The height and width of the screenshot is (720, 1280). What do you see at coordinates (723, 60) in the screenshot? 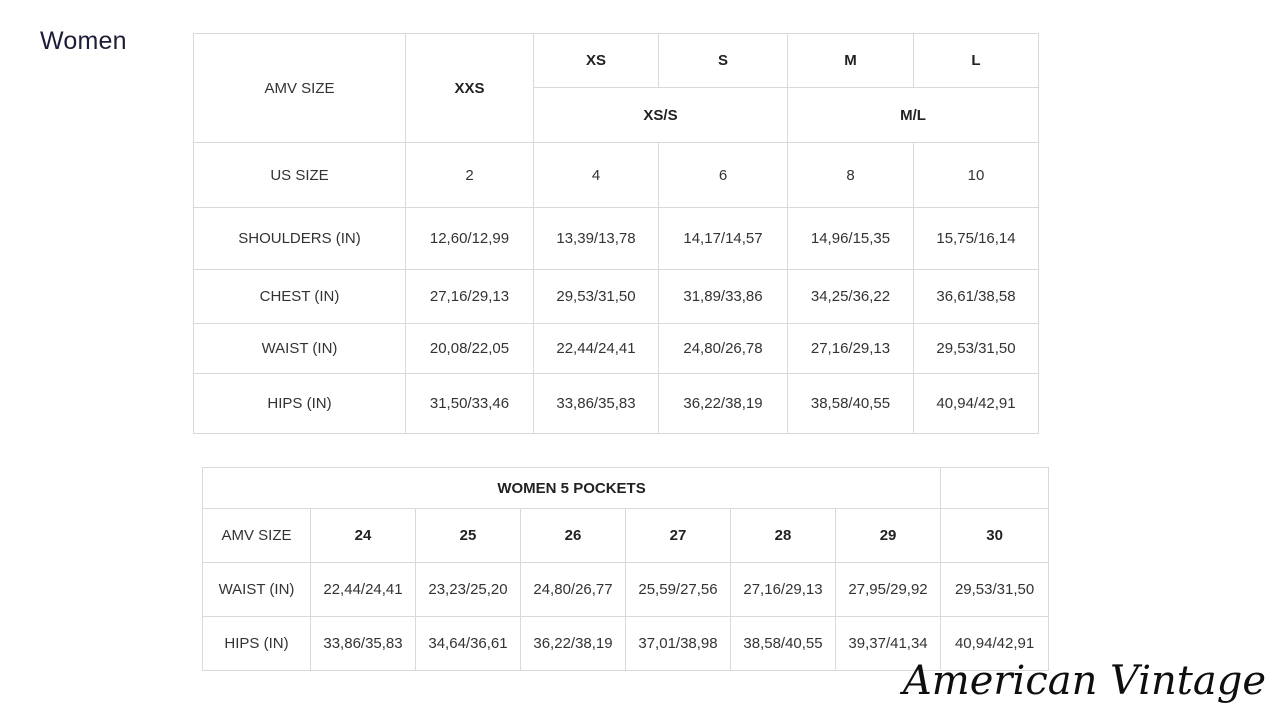
I see `size-header-s: S` at bounding box center [723, 60].